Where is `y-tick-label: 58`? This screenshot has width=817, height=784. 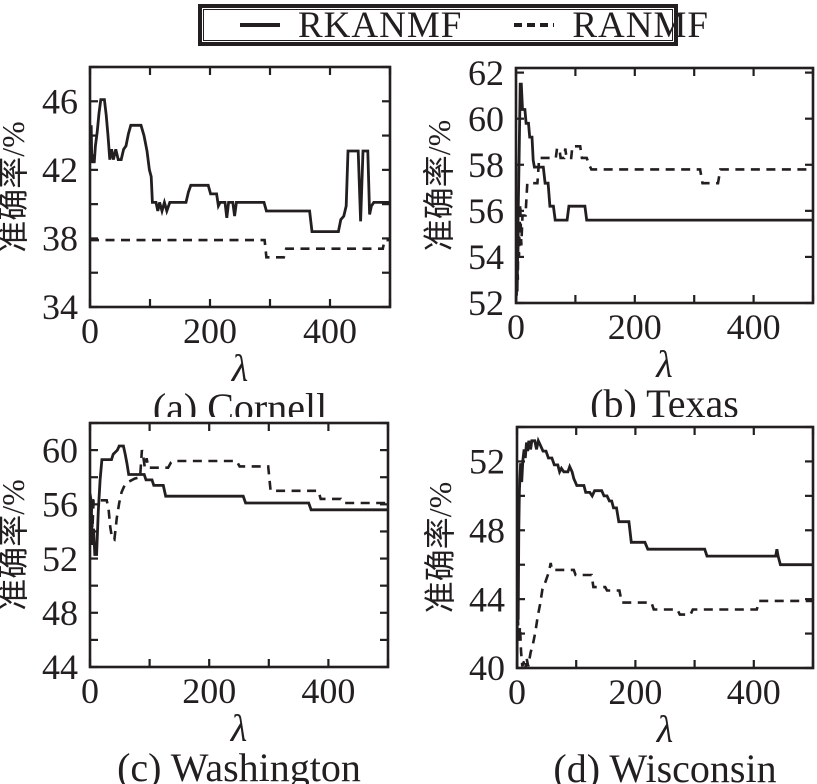
y-tick-label: 58 is located at coordinates (486, 165).